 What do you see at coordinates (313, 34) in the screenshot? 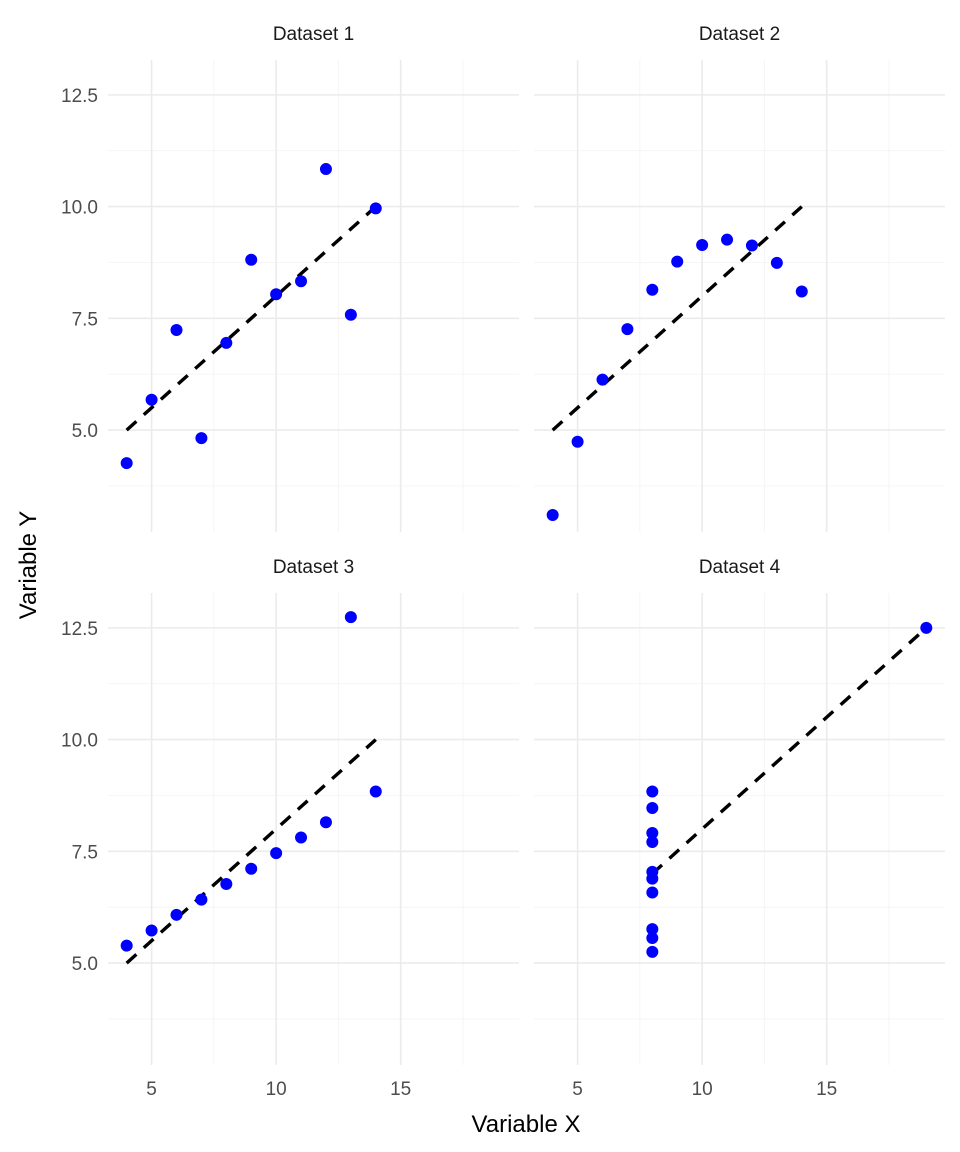
I see `panel-title: Dataset 1` at bounding box center [313, 34].